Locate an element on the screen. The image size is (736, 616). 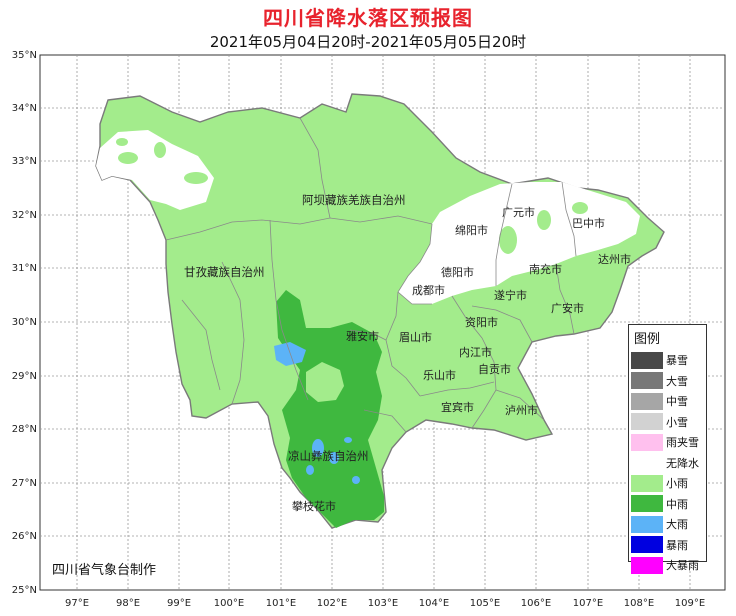
legend-item: 暴雪 is located at coordinates (667, 360).